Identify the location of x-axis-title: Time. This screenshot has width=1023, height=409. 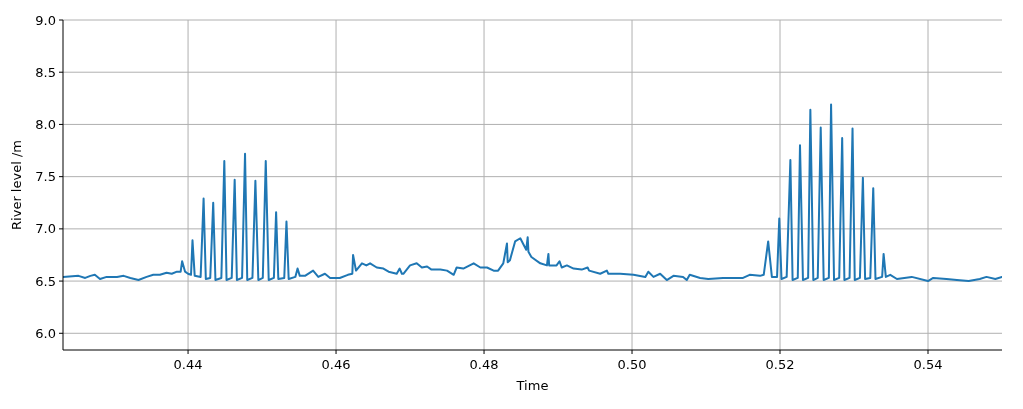
(532, 385).